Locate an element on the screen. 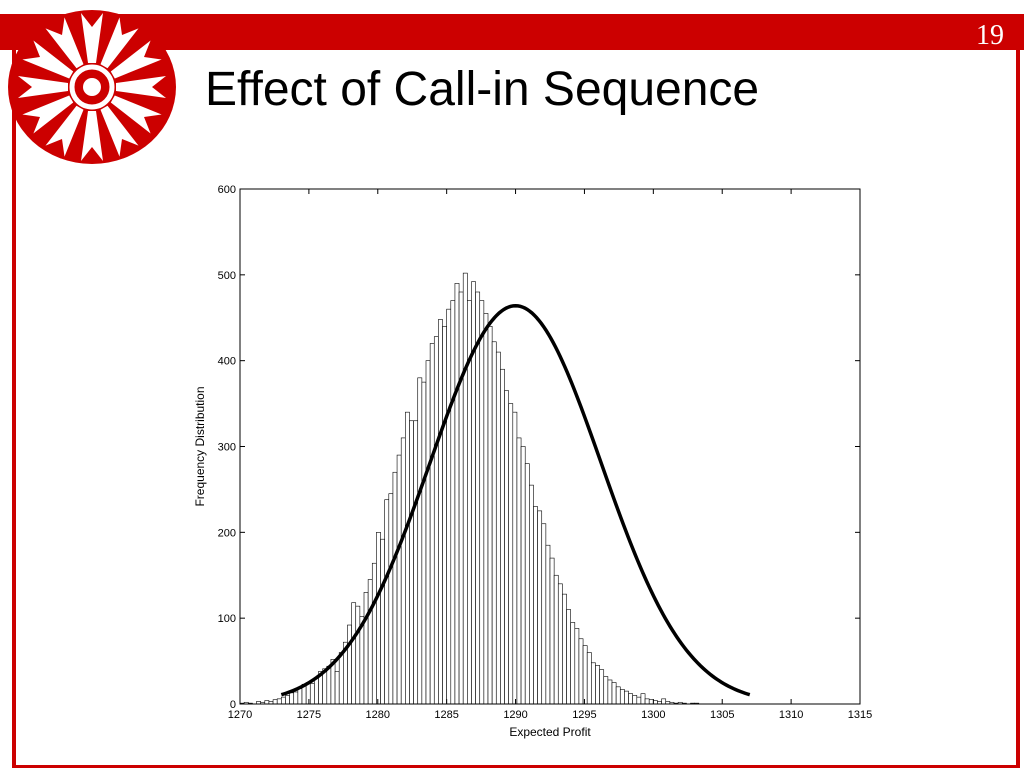  y-tick-label: 400 is located at coordinates (227, 362).